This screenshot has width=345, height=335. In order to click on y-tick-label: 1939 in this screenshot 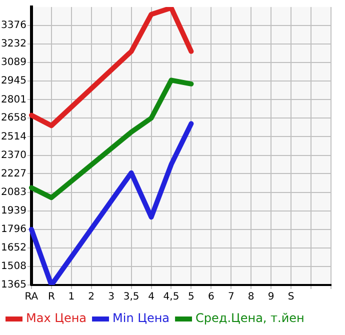, I will do `click(13, 211)`.